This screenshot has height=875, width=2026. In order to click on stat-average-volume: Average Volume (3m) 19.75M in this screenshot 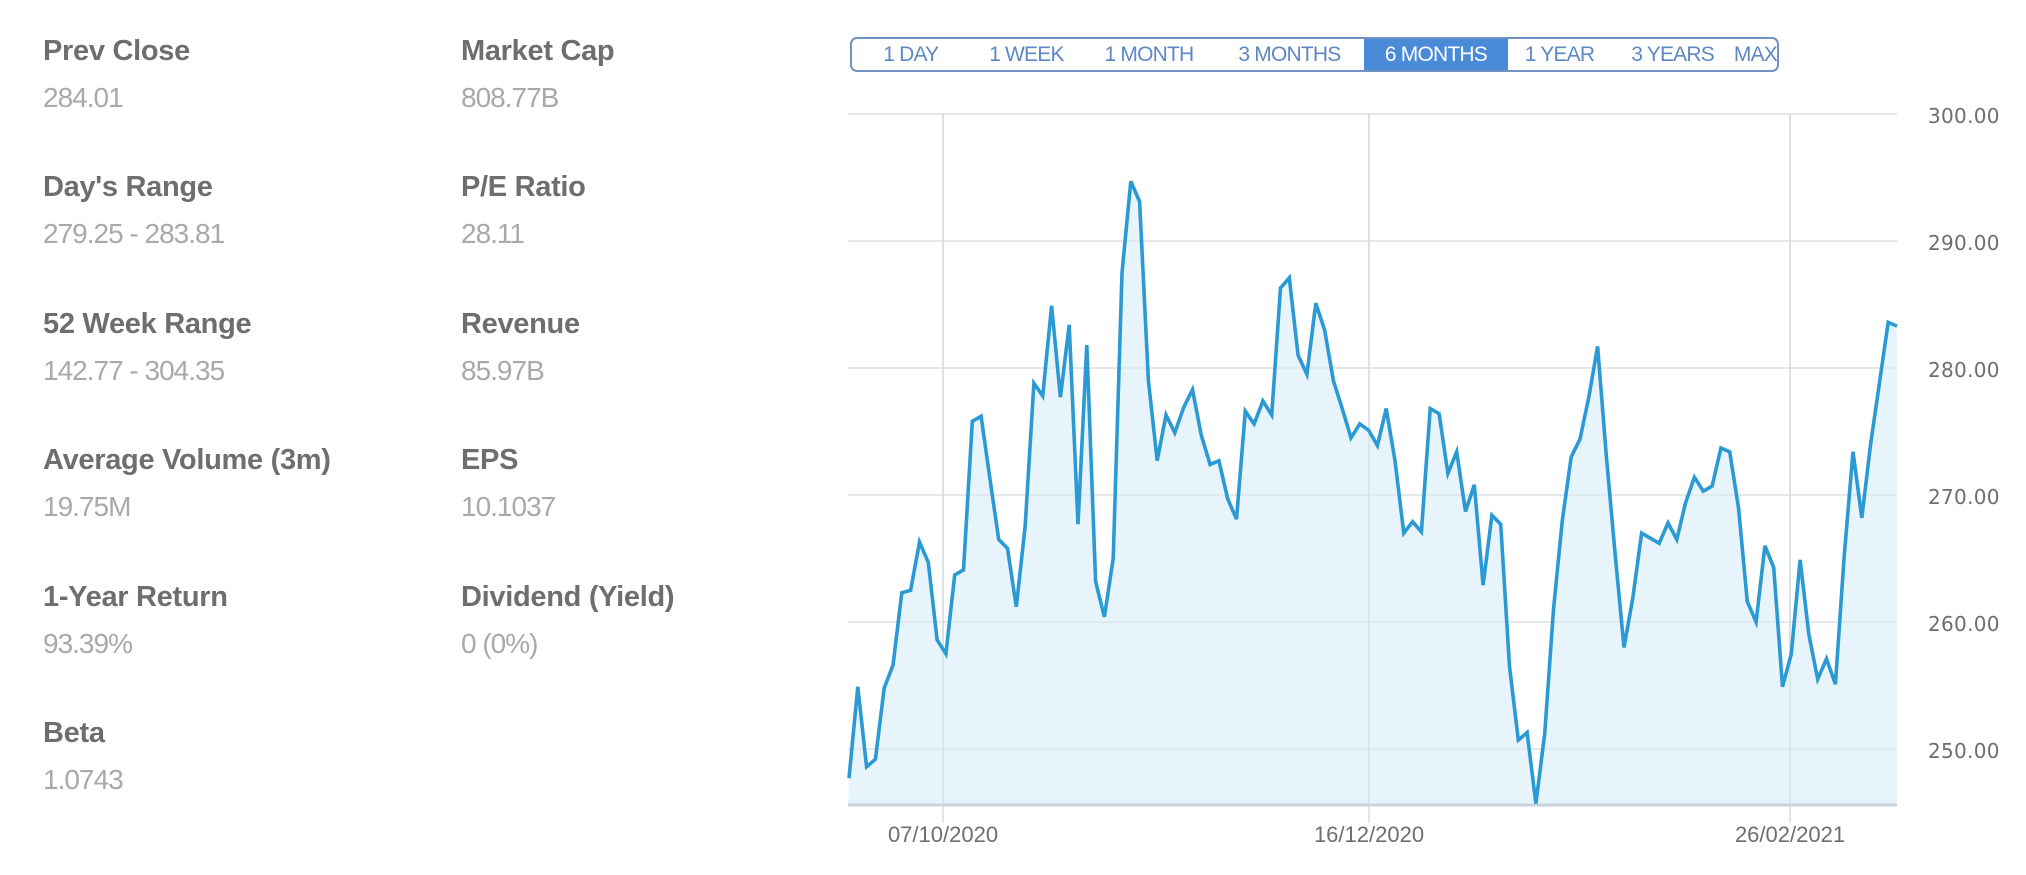, I will do `click(187, 483)`.